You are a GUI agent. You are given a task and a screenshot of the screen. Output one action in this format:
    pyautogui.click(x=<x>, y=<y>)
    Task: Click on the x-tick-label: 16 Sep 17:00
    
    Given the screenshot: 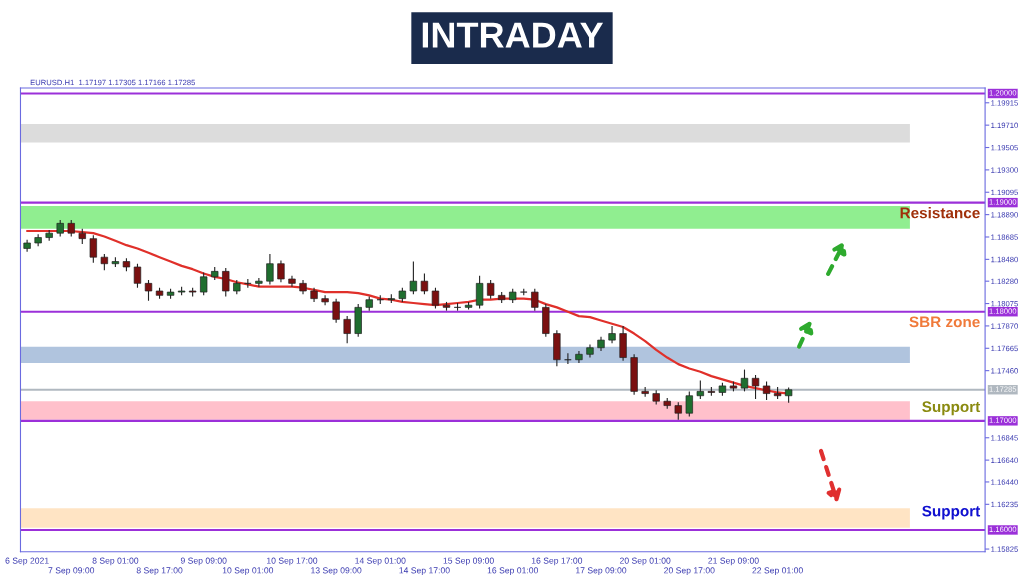 What is the action you would take?
    pyautogui.click(x=557, y=561)
    